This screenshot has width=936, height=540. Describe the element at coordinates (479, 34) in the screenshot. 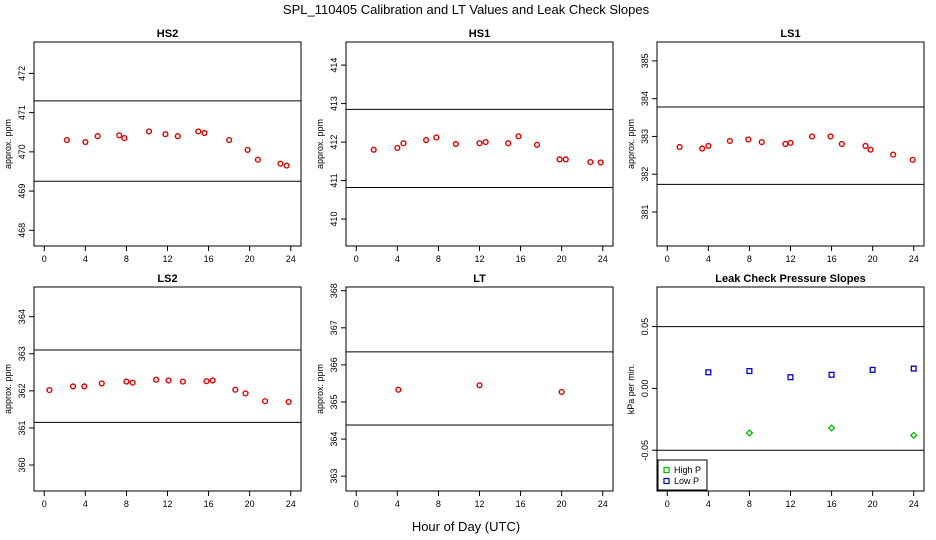

I see `panel-title: HS1` at that location.